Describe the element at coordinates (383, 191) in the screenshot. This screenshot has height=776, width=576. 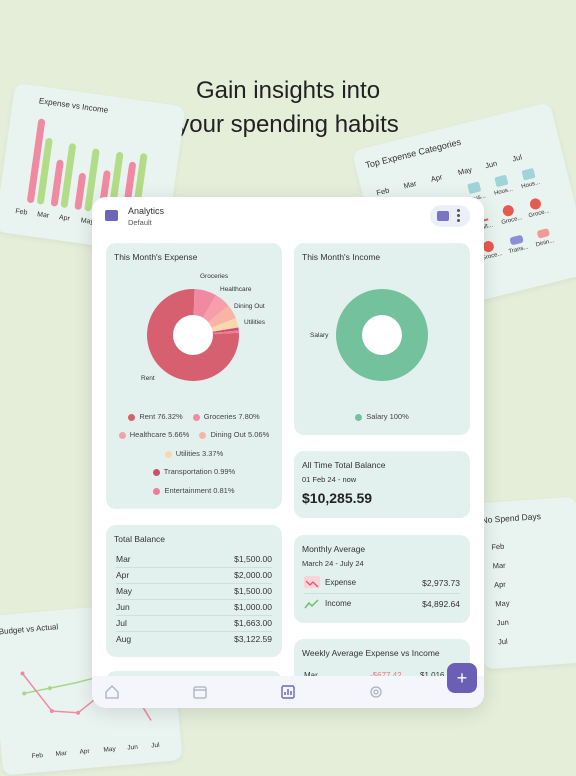
I see `top-categories-month: Feb` at that location.